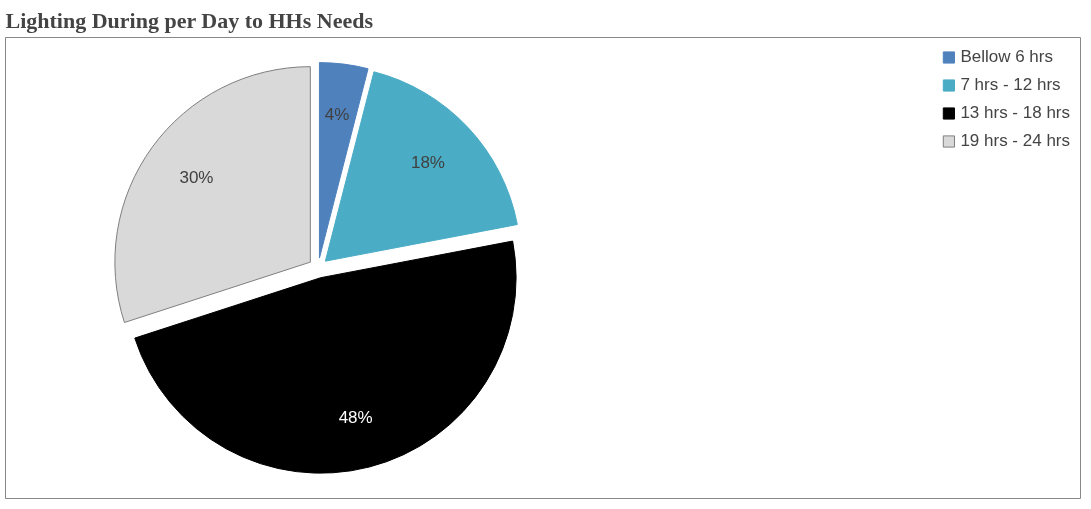 This screenshot has height=509, width=1091. Describe the element at coordinates (337, 115) in the screenshot. I see `data-label: 4%` at that location.